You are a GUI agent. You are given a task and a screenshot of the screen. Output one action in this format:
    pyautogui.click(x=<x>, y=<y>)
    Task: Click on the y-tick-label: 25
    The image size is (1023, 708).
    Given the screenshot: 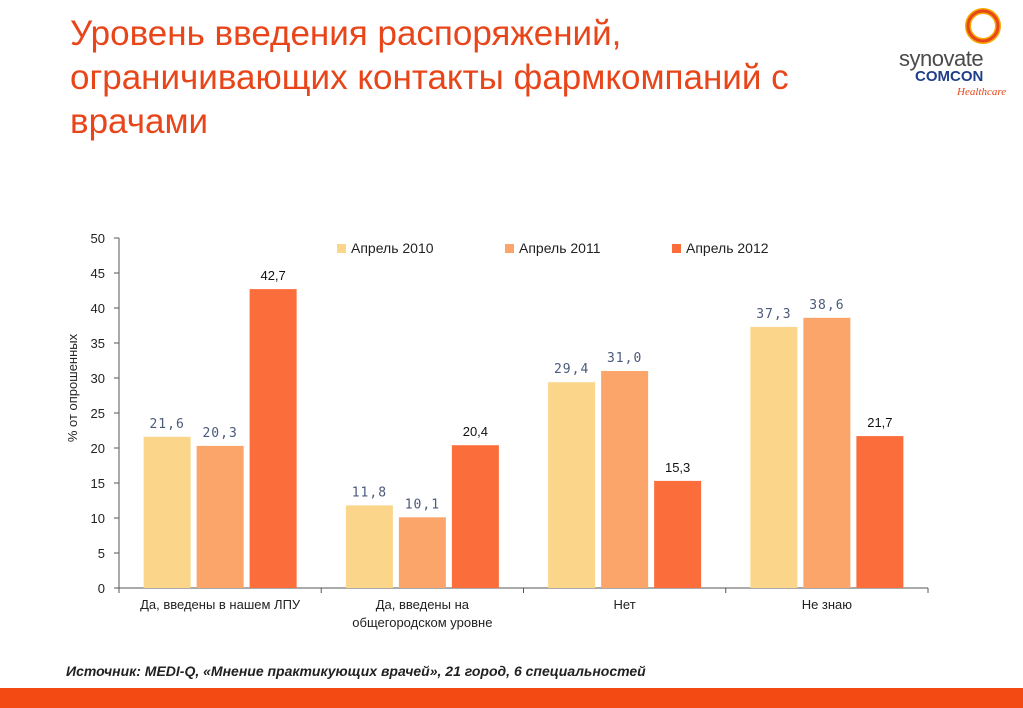 What is the action you would take?
    pyautogui.click(x=98, y=413)
    